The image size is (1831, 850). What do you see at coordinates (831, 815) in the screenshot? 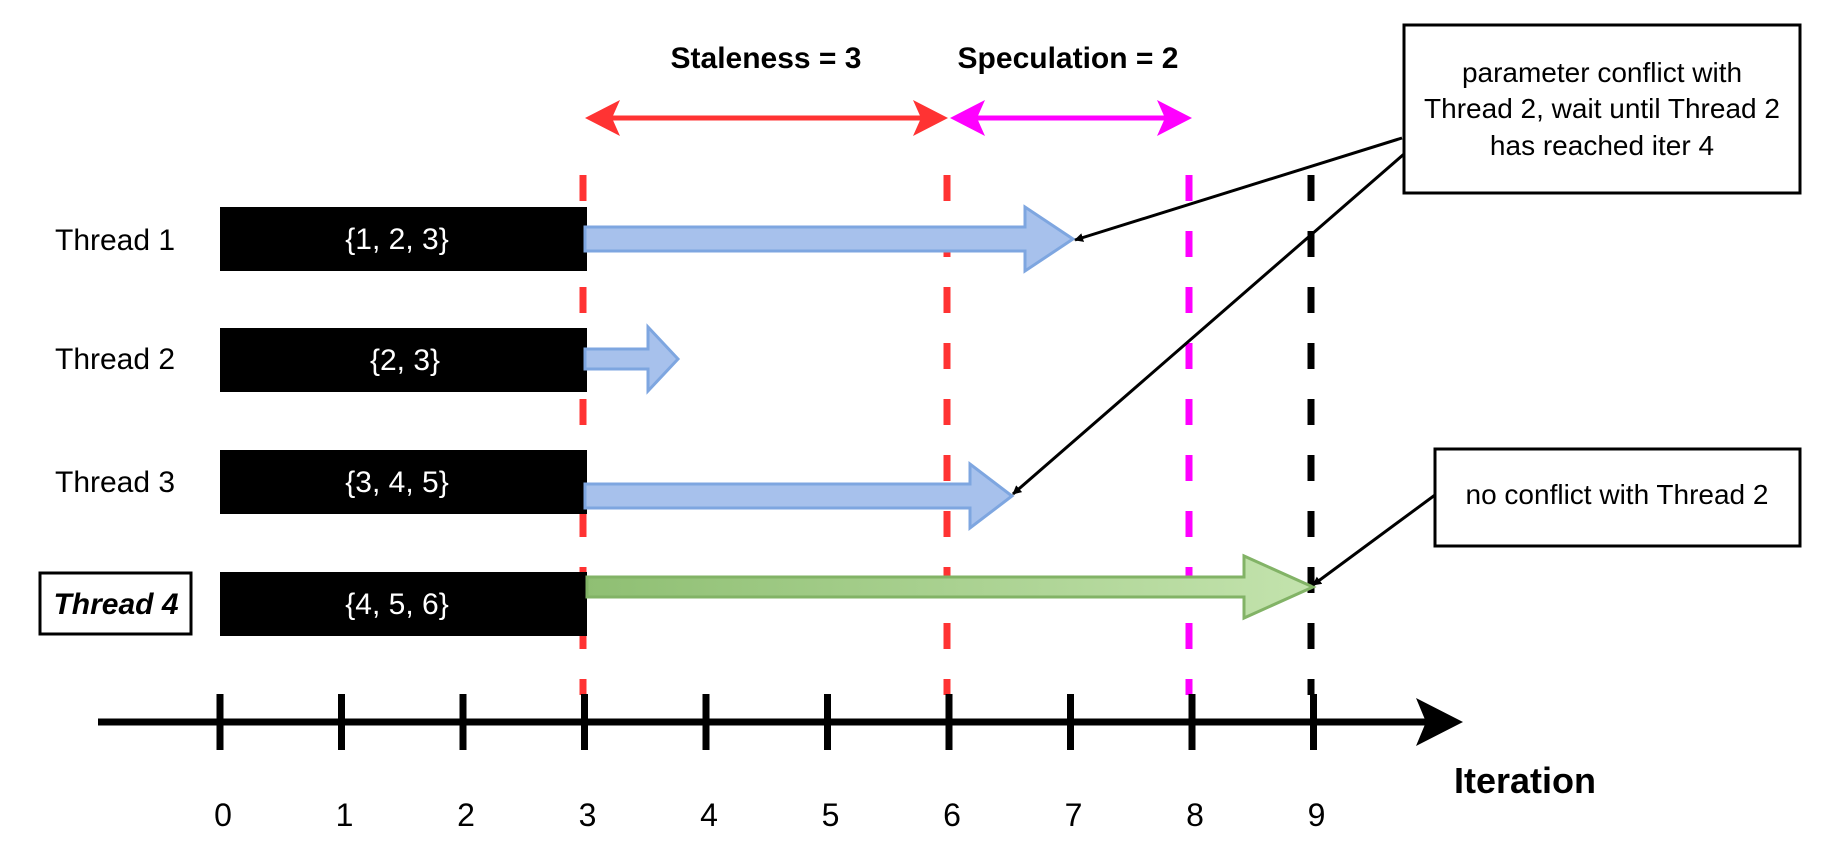
I see `axis-tick-label: 5` at bounding box center [831, 815].